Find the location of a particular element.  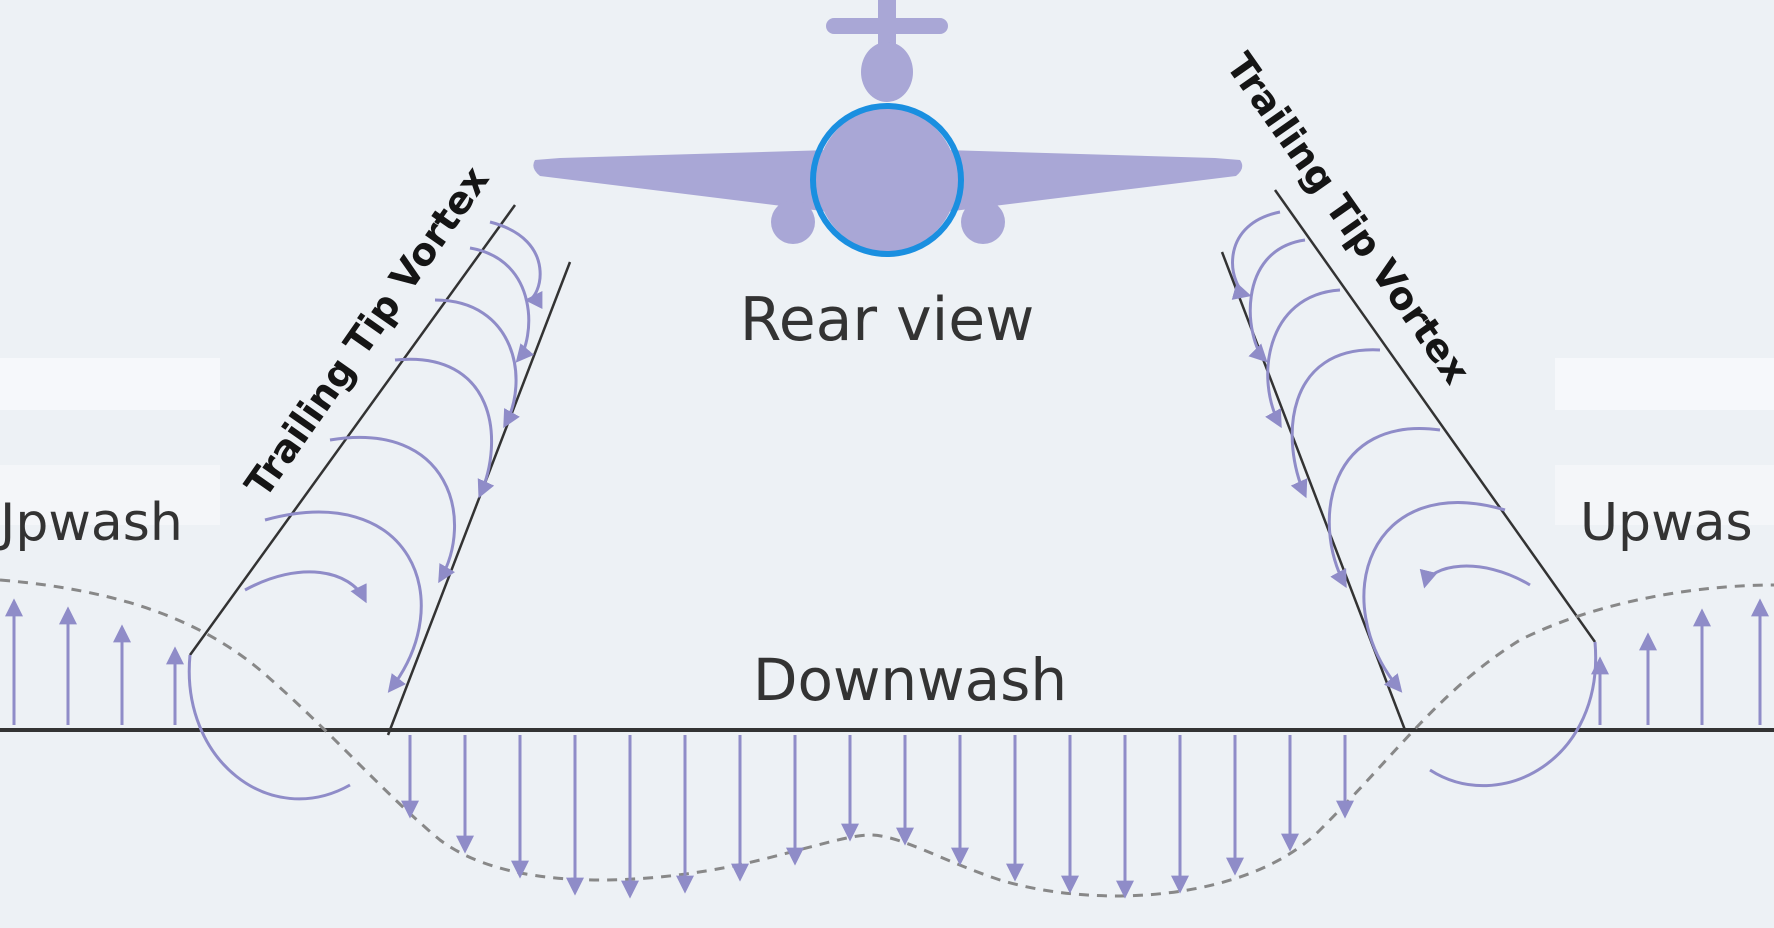

right-upwash-label: Upwas is located at coordinates (1666, 523).